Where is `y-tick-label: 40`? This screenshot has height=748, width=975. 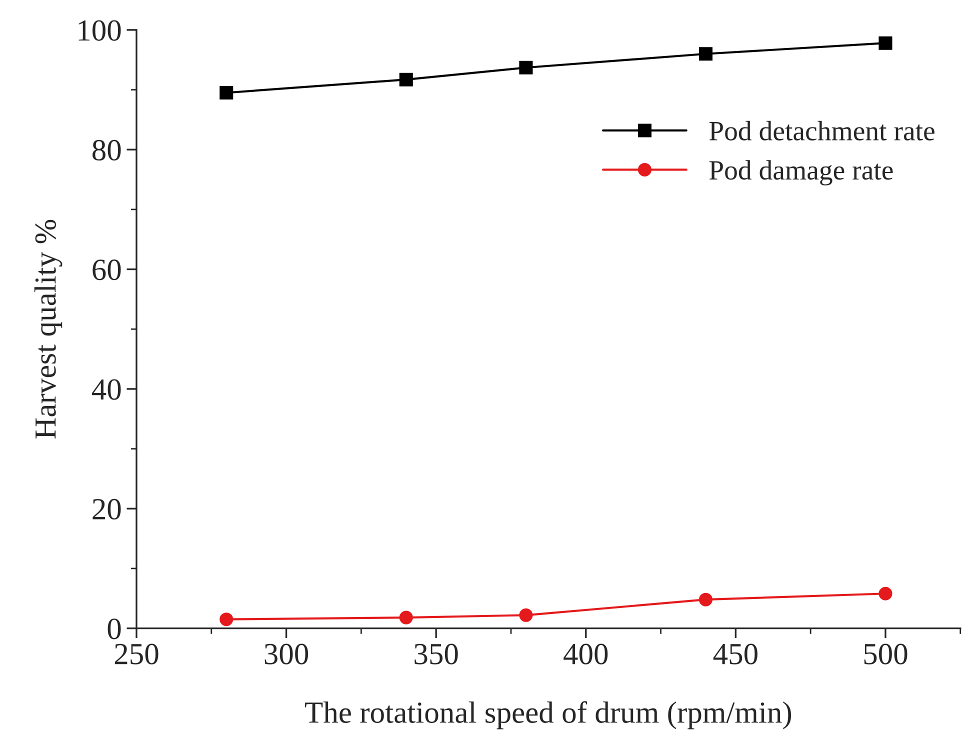
y-tick-label: 40 is located at coordinates (106, 389).